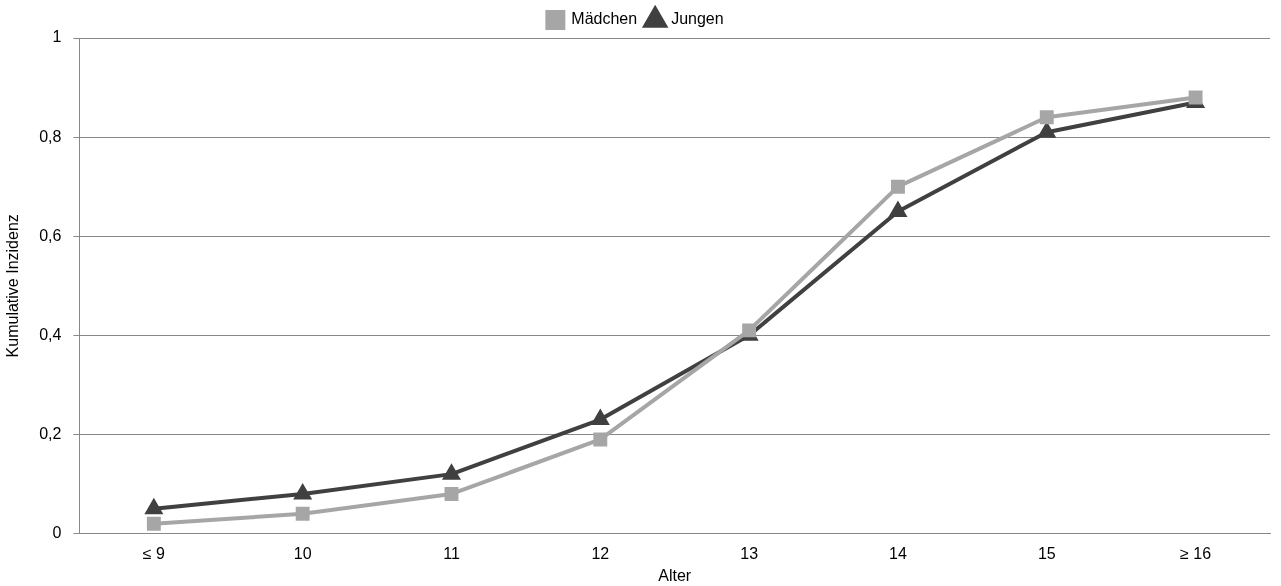 The image size is (1281, 586). What do you see at coordinates (154, 553) in the screenshot?
I see `x-tick-label: ≤ 9` at bounding box center [154, 553].